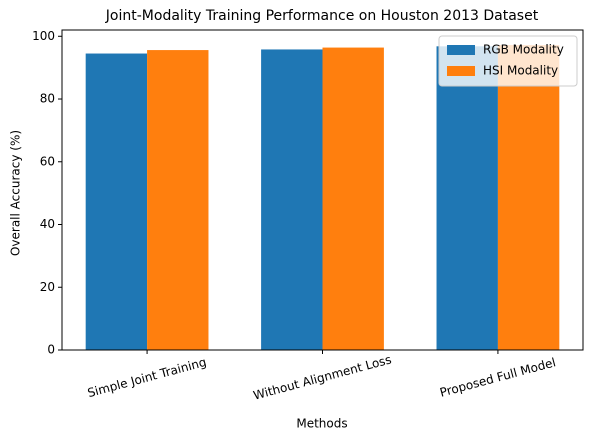 Image resolution: width=591 pixels, height=437 pixels. Describe the element at coordinates (43, 36) in the screenshot. I see `y-tick-label: 100` at that location.